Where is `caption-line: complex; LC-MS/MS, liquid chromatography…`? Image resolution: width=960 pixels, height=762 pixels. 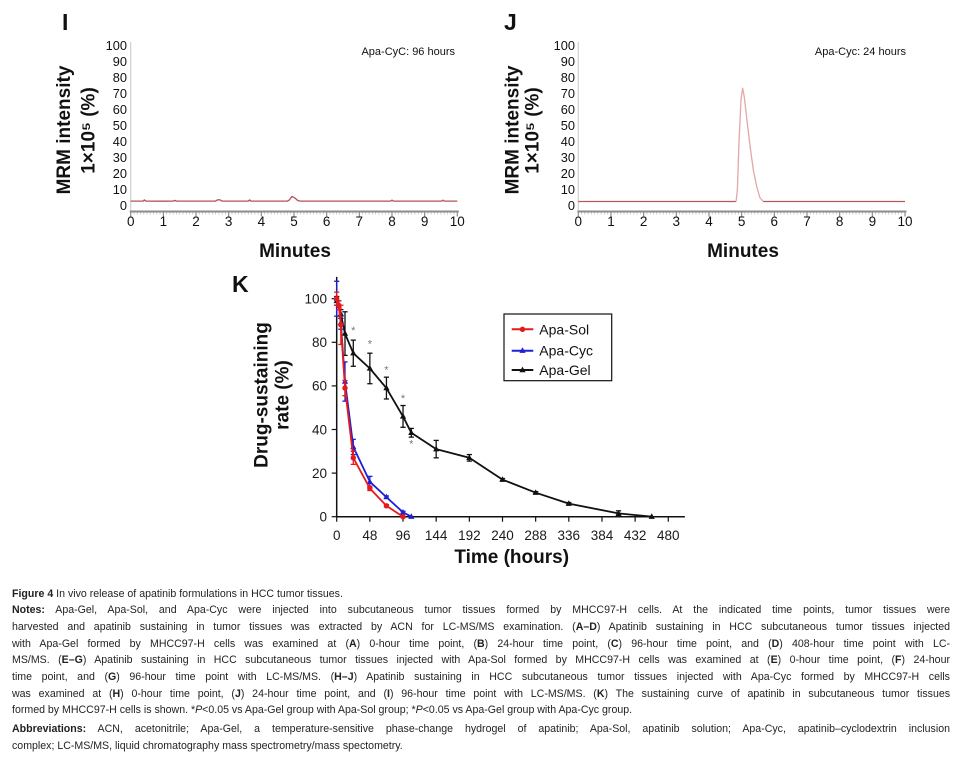 caption-line: complex; LC-MS/MS, liquid chromatography… is located at coordinates (481, 746).